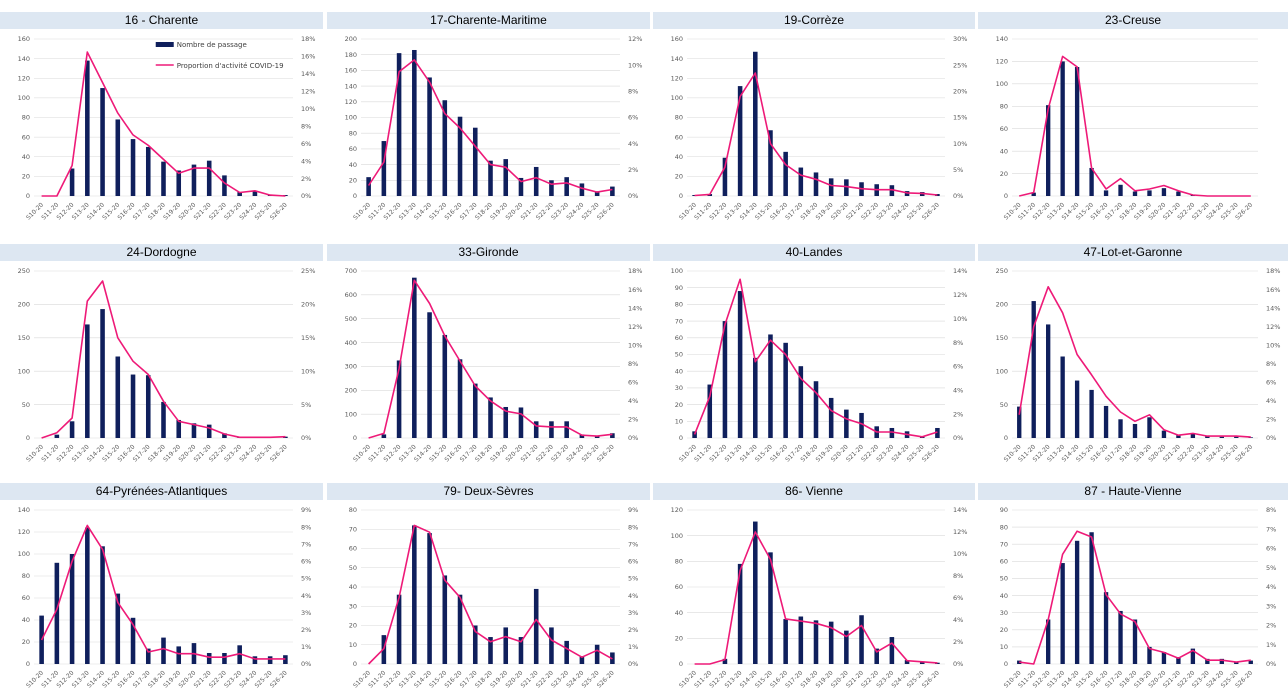 This screenshot has width=1288, height=698. What do you see at coordinates (308, 271) in the screenshot?
I see `y-tick-right: 25%` at bounding box center [308, 271].